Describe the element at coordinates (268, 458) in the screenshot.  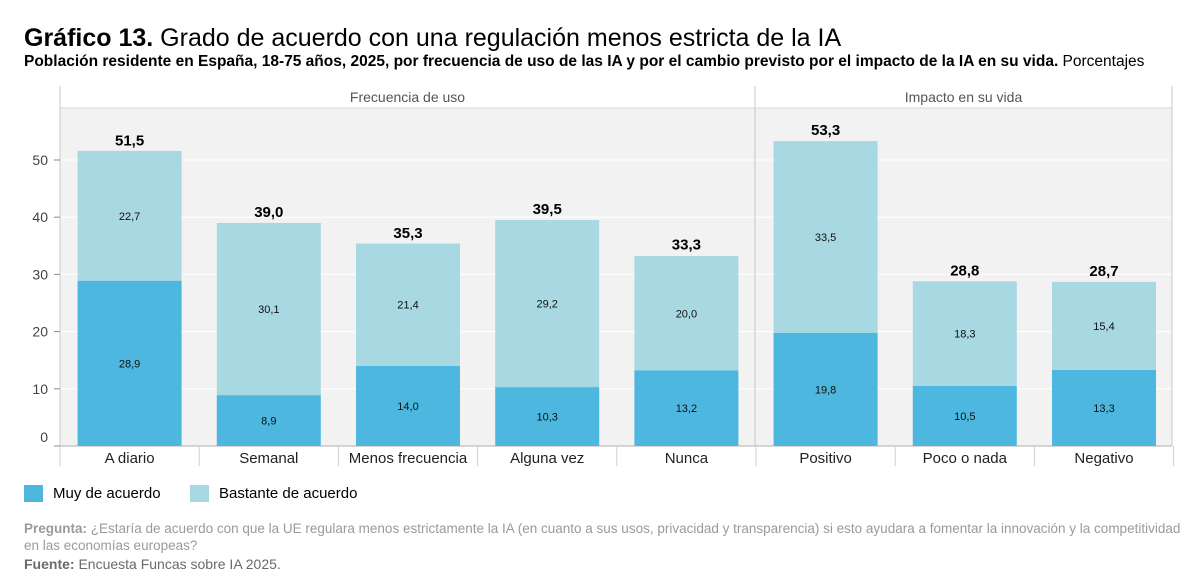
I see `x-tick-label-0-1: Semanal` at that location.